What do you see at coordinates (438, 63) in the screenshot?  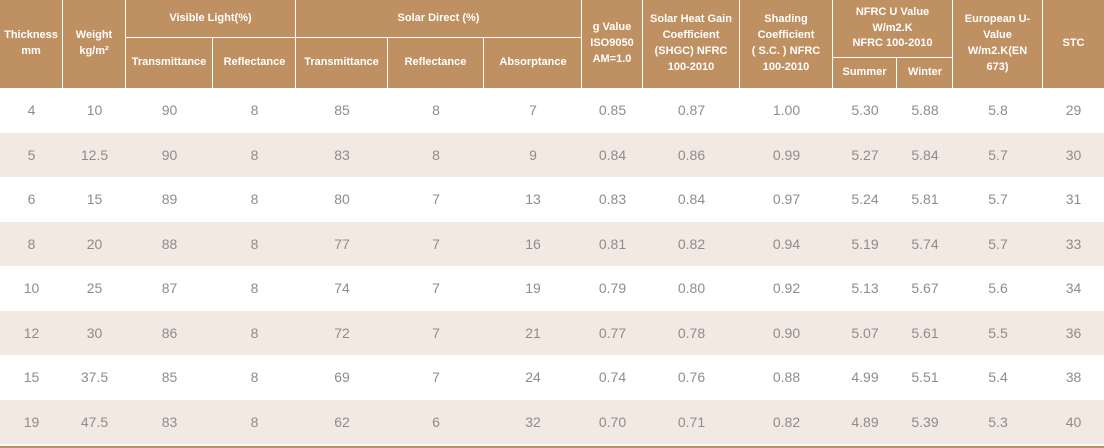 I see `solar-direct-subheaders: Transmittance Reflectance Absorptance` at bounding box center [438, 63].